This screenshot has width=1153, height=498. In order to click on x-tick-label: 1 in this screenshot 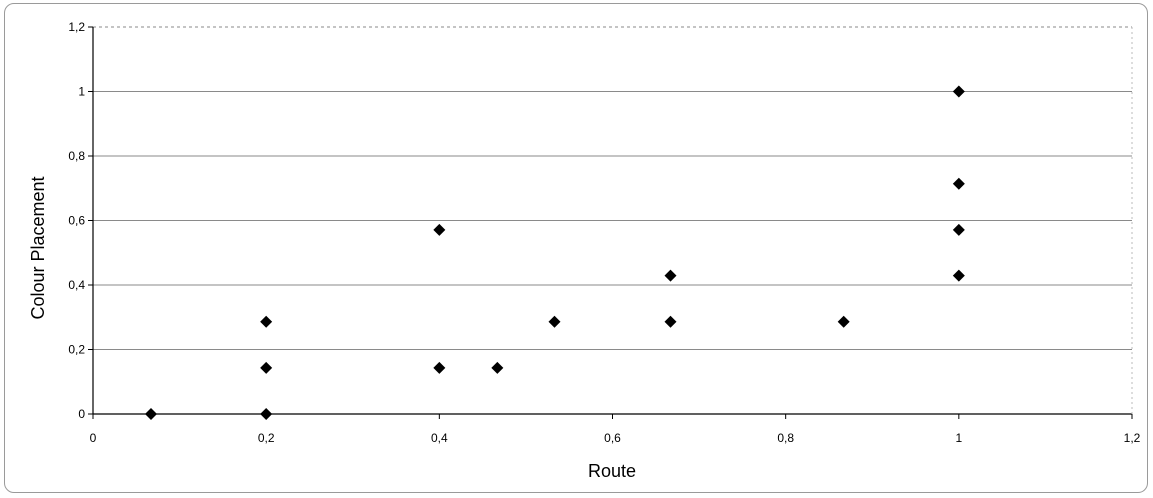, I will do `click(958, 438)`.